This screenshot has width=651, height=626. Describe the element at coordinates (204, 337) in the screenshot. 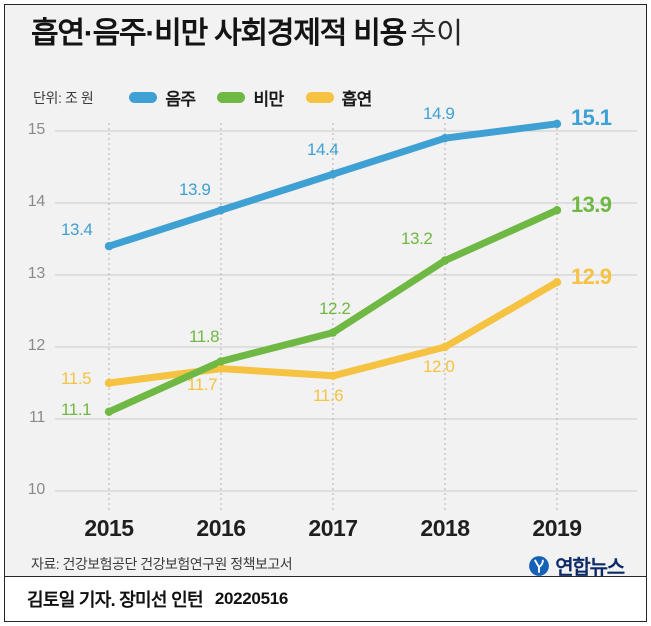

I see `data-label-비만-2016: 11.8` at that location.